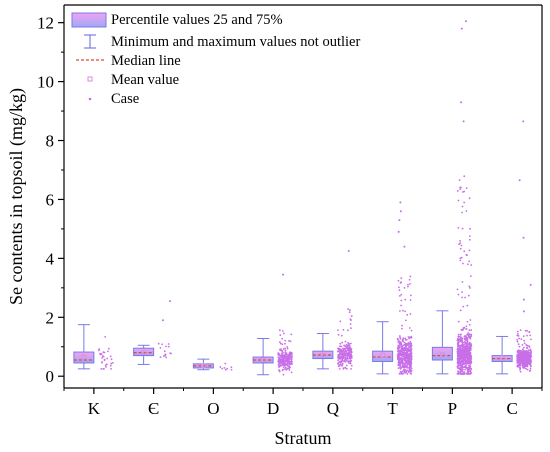 Image resolution: width=550 pixels, height=452 pixels. What do you see at coordinates (90, 99) in the screenshot?
I see `legend-case-symbol` at bounding box center [90, 99].